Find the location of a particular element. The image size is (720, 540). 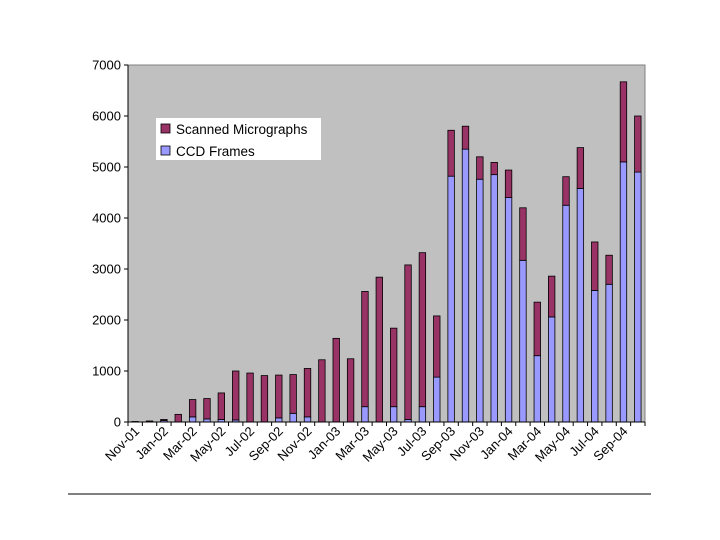

y-tick-label: 2000 is located at coordinates (106, 320).